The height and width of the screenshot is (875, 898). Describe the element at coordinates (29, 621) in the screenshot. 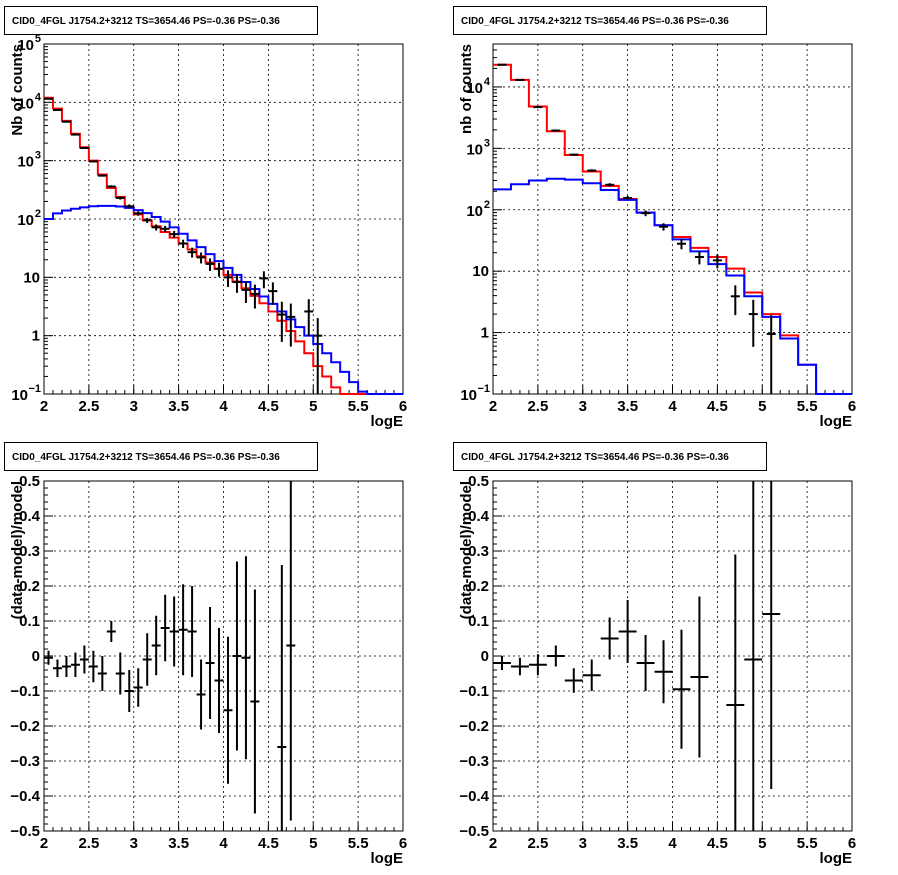

I see `y-tick-label: 0.1` at that location.